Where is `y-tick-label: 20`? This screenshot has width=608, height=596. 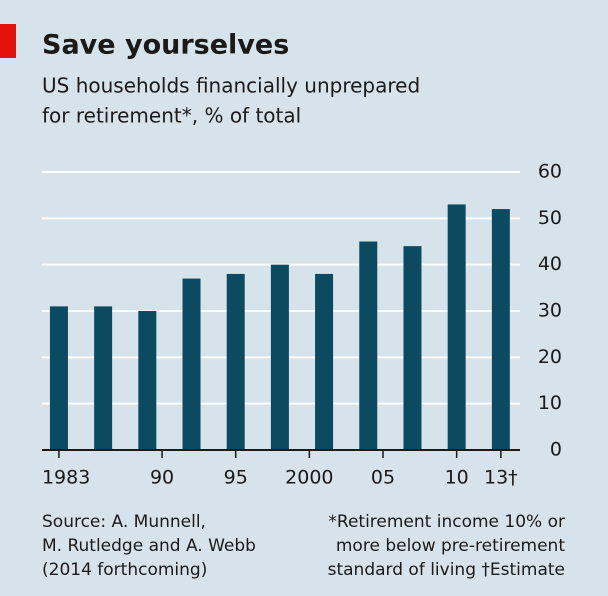 y-tick-label: 20 is located at coordinates (550, 357).